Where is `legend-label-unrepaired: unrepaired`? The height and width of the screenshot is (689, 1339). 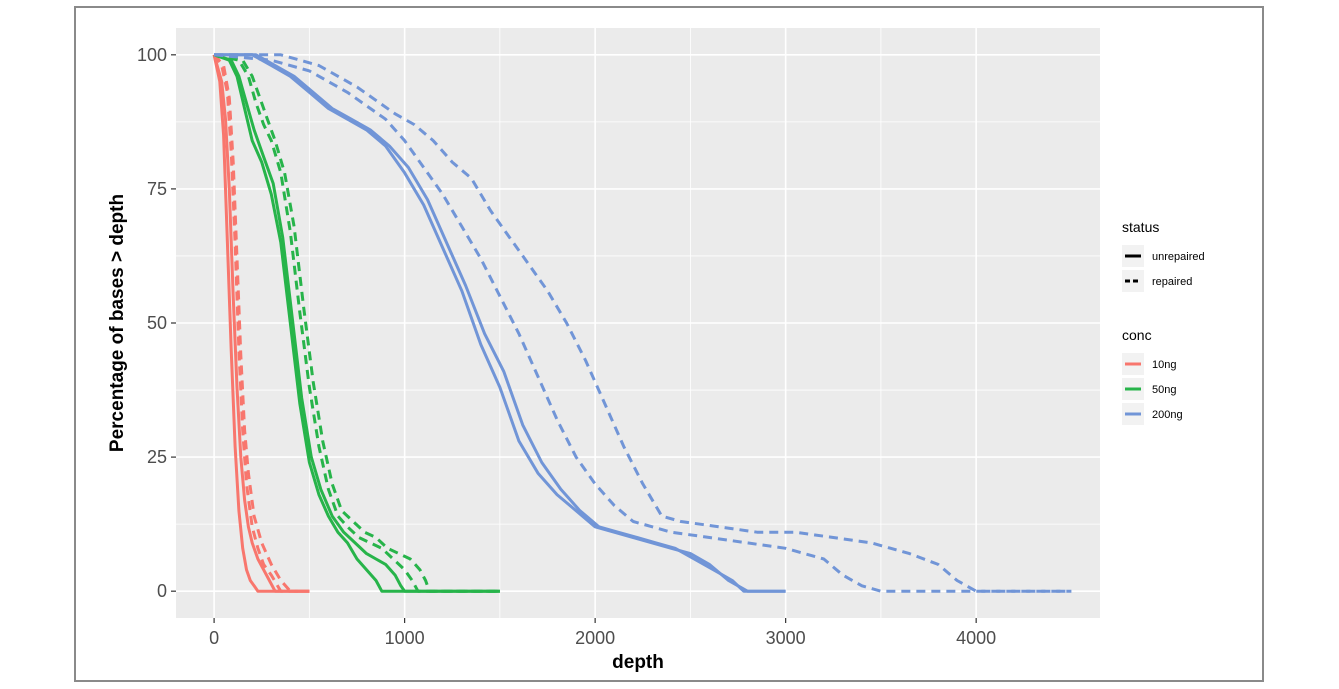
legend-label-unrepaired: unrepaired is located at coordinates (1178, 257).